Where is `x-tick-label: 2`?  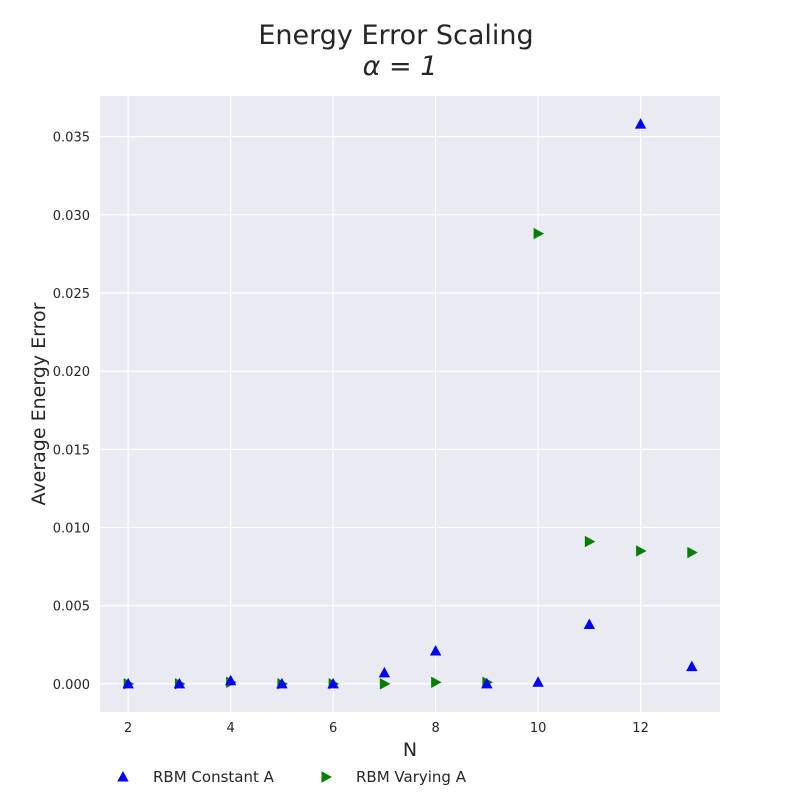
x-tick-label: 2 is located at coordinates (128, 728).